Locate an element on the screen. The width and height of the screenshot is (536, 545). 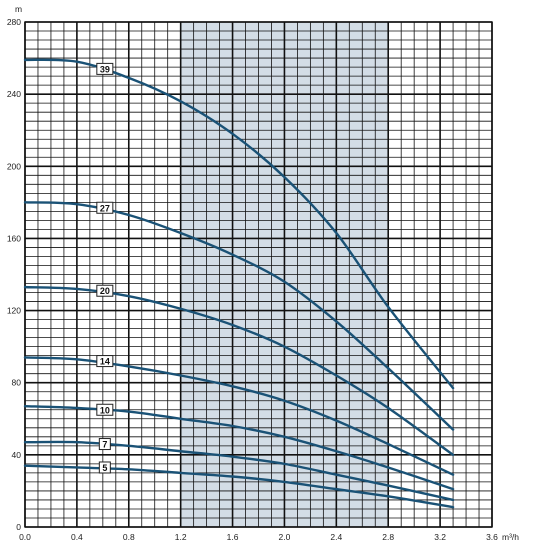
y-axis-label: m is located at coordinates (18, 9).